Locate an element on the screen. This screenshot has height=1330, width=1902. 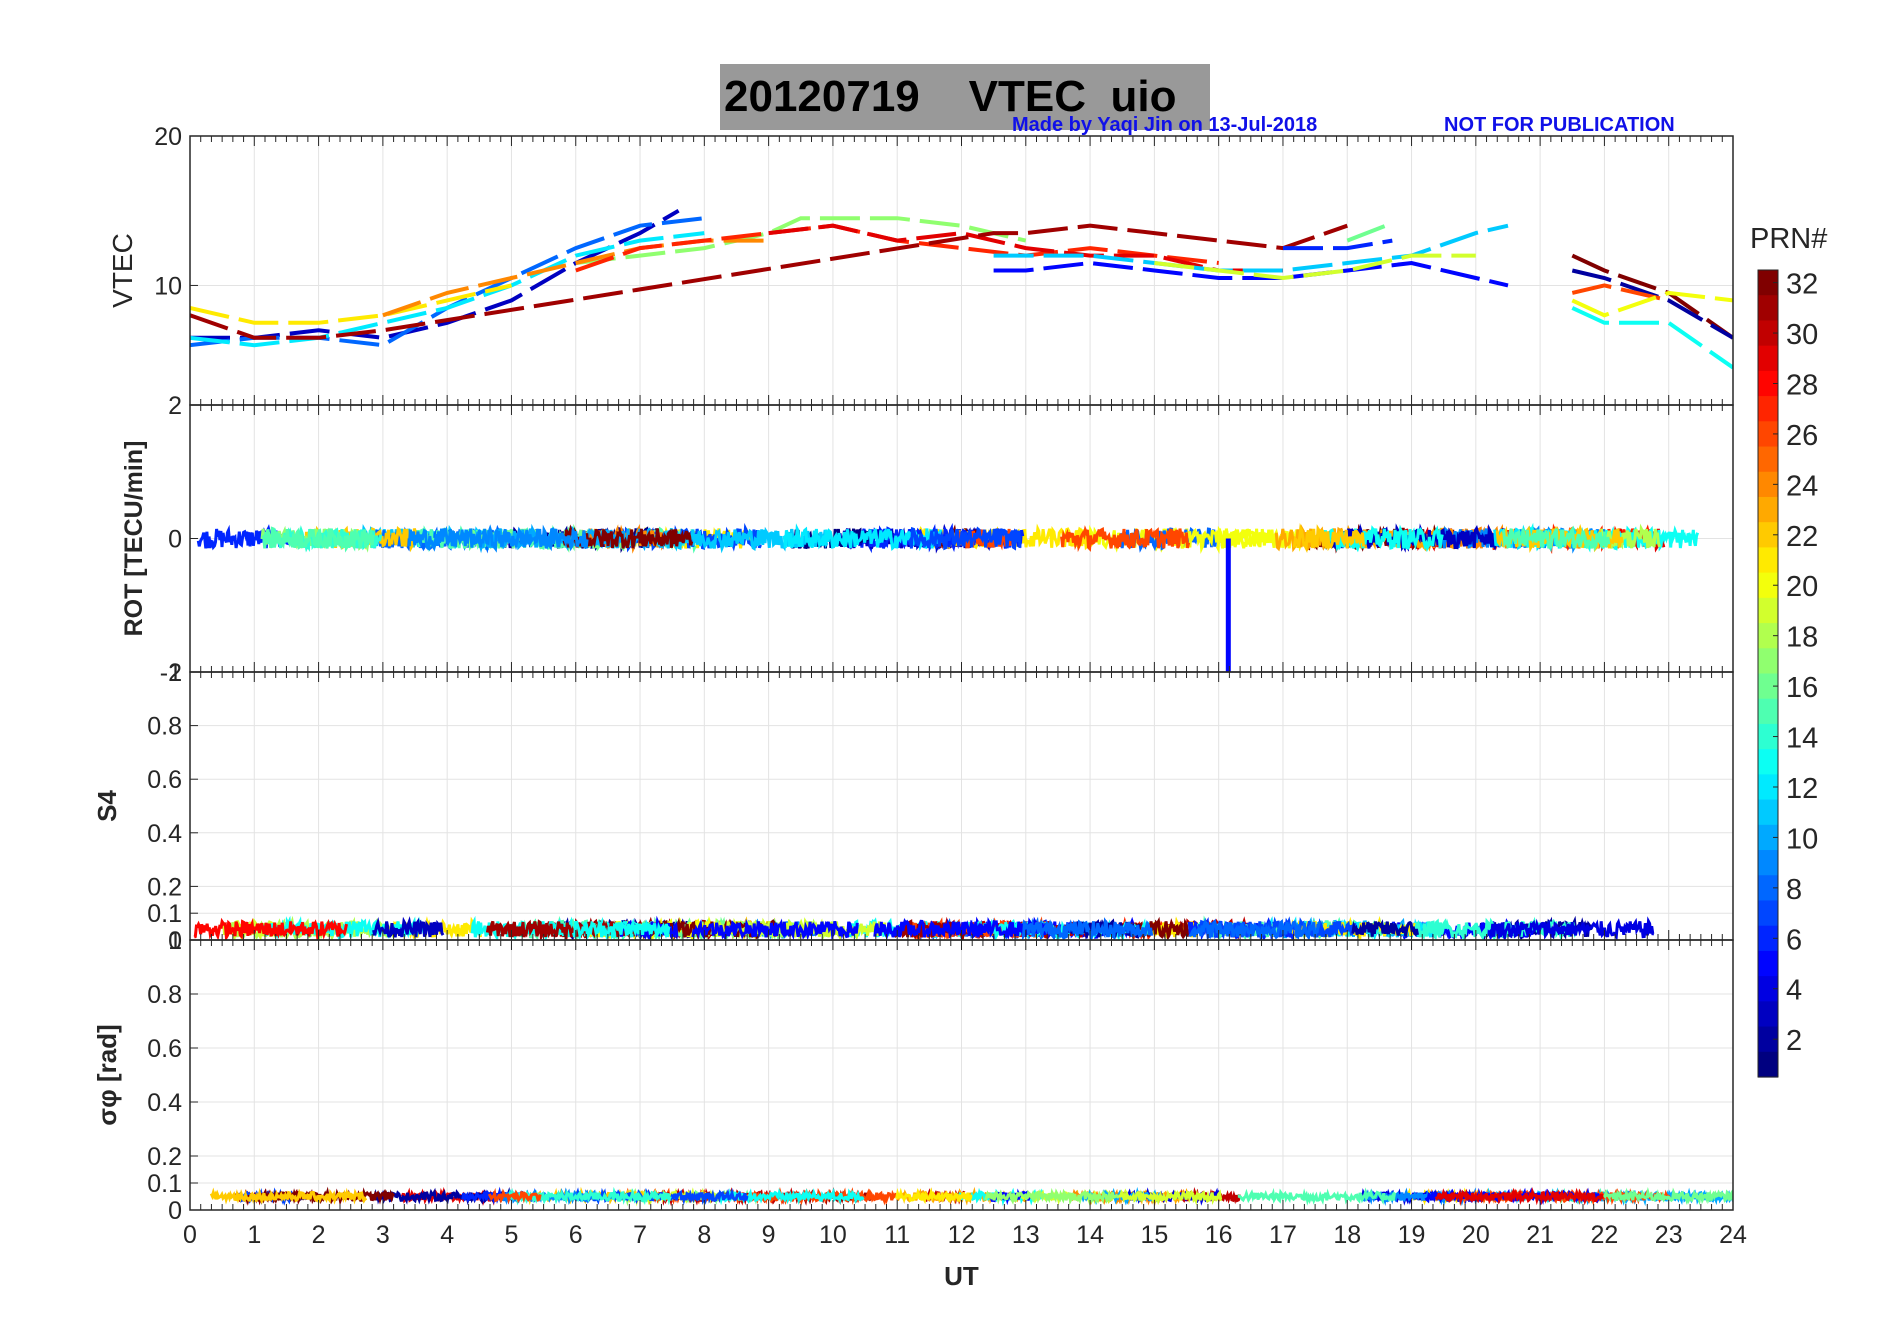
y-tick-label: -2 is located at coordinates (171, 673).